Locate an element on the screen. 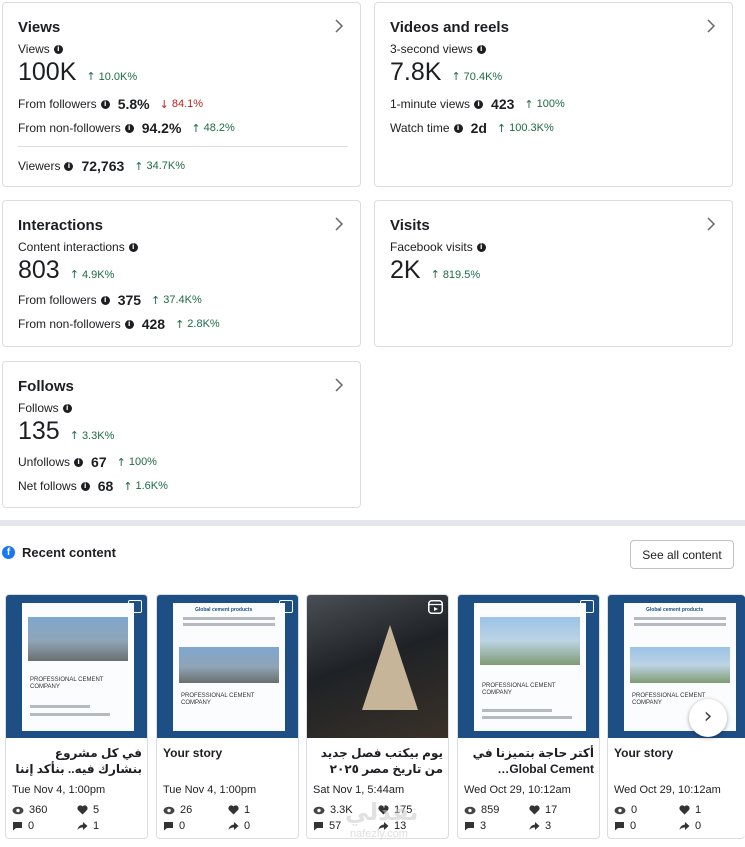 The image size is (745, 847). interactions-value: 803 ↑ 4.9K% is located at coordinates (66, 270).